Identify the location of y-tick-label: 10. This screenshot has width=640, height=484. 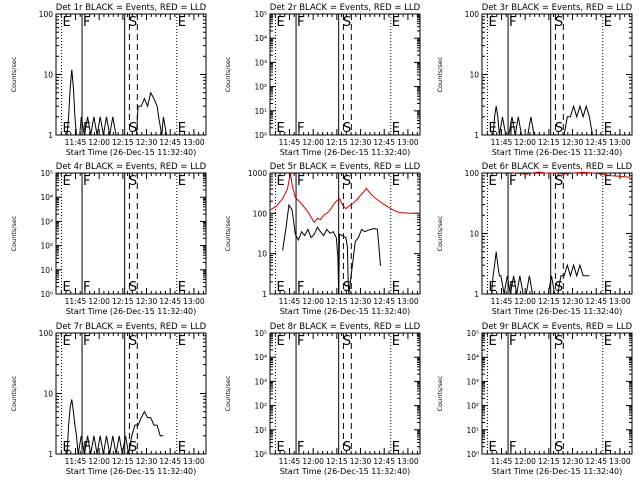
(48, 75).